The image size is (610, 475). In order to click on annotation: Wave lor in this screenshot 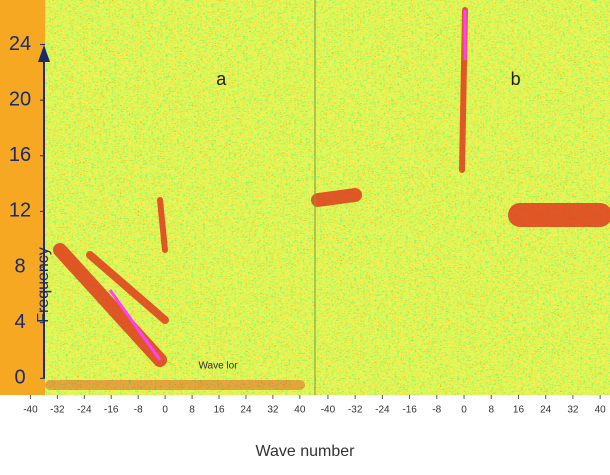, I will do `click(218, 366)`.